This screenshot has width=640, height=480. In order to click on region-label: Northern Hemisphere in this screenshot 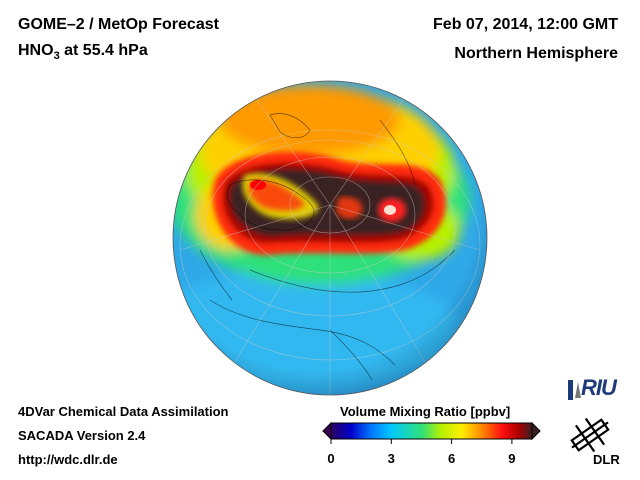, I will do `click(536, 53)`.